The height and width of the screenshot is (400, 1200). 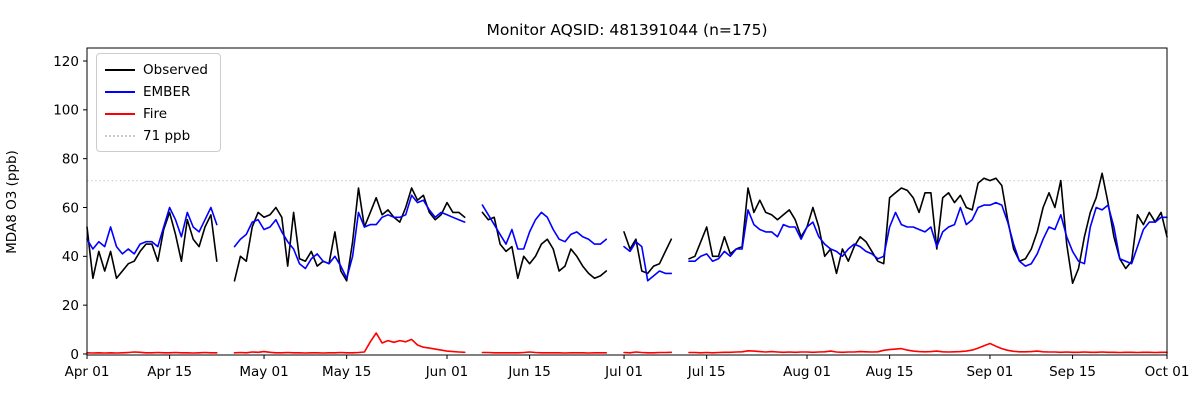 What do you see at coordinates (890, 372) in the screenshot?
I see `x-tick-label: Aug 15` at bounding box center [890, 372].